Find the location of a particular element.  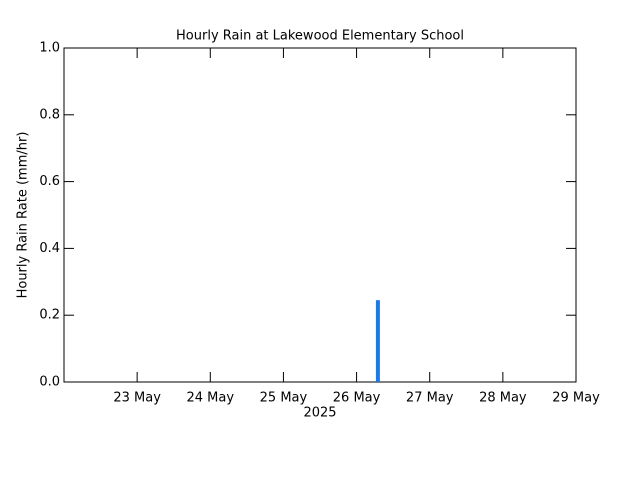

y-tick-label: 0.8 is located at coordinates (49, 114).